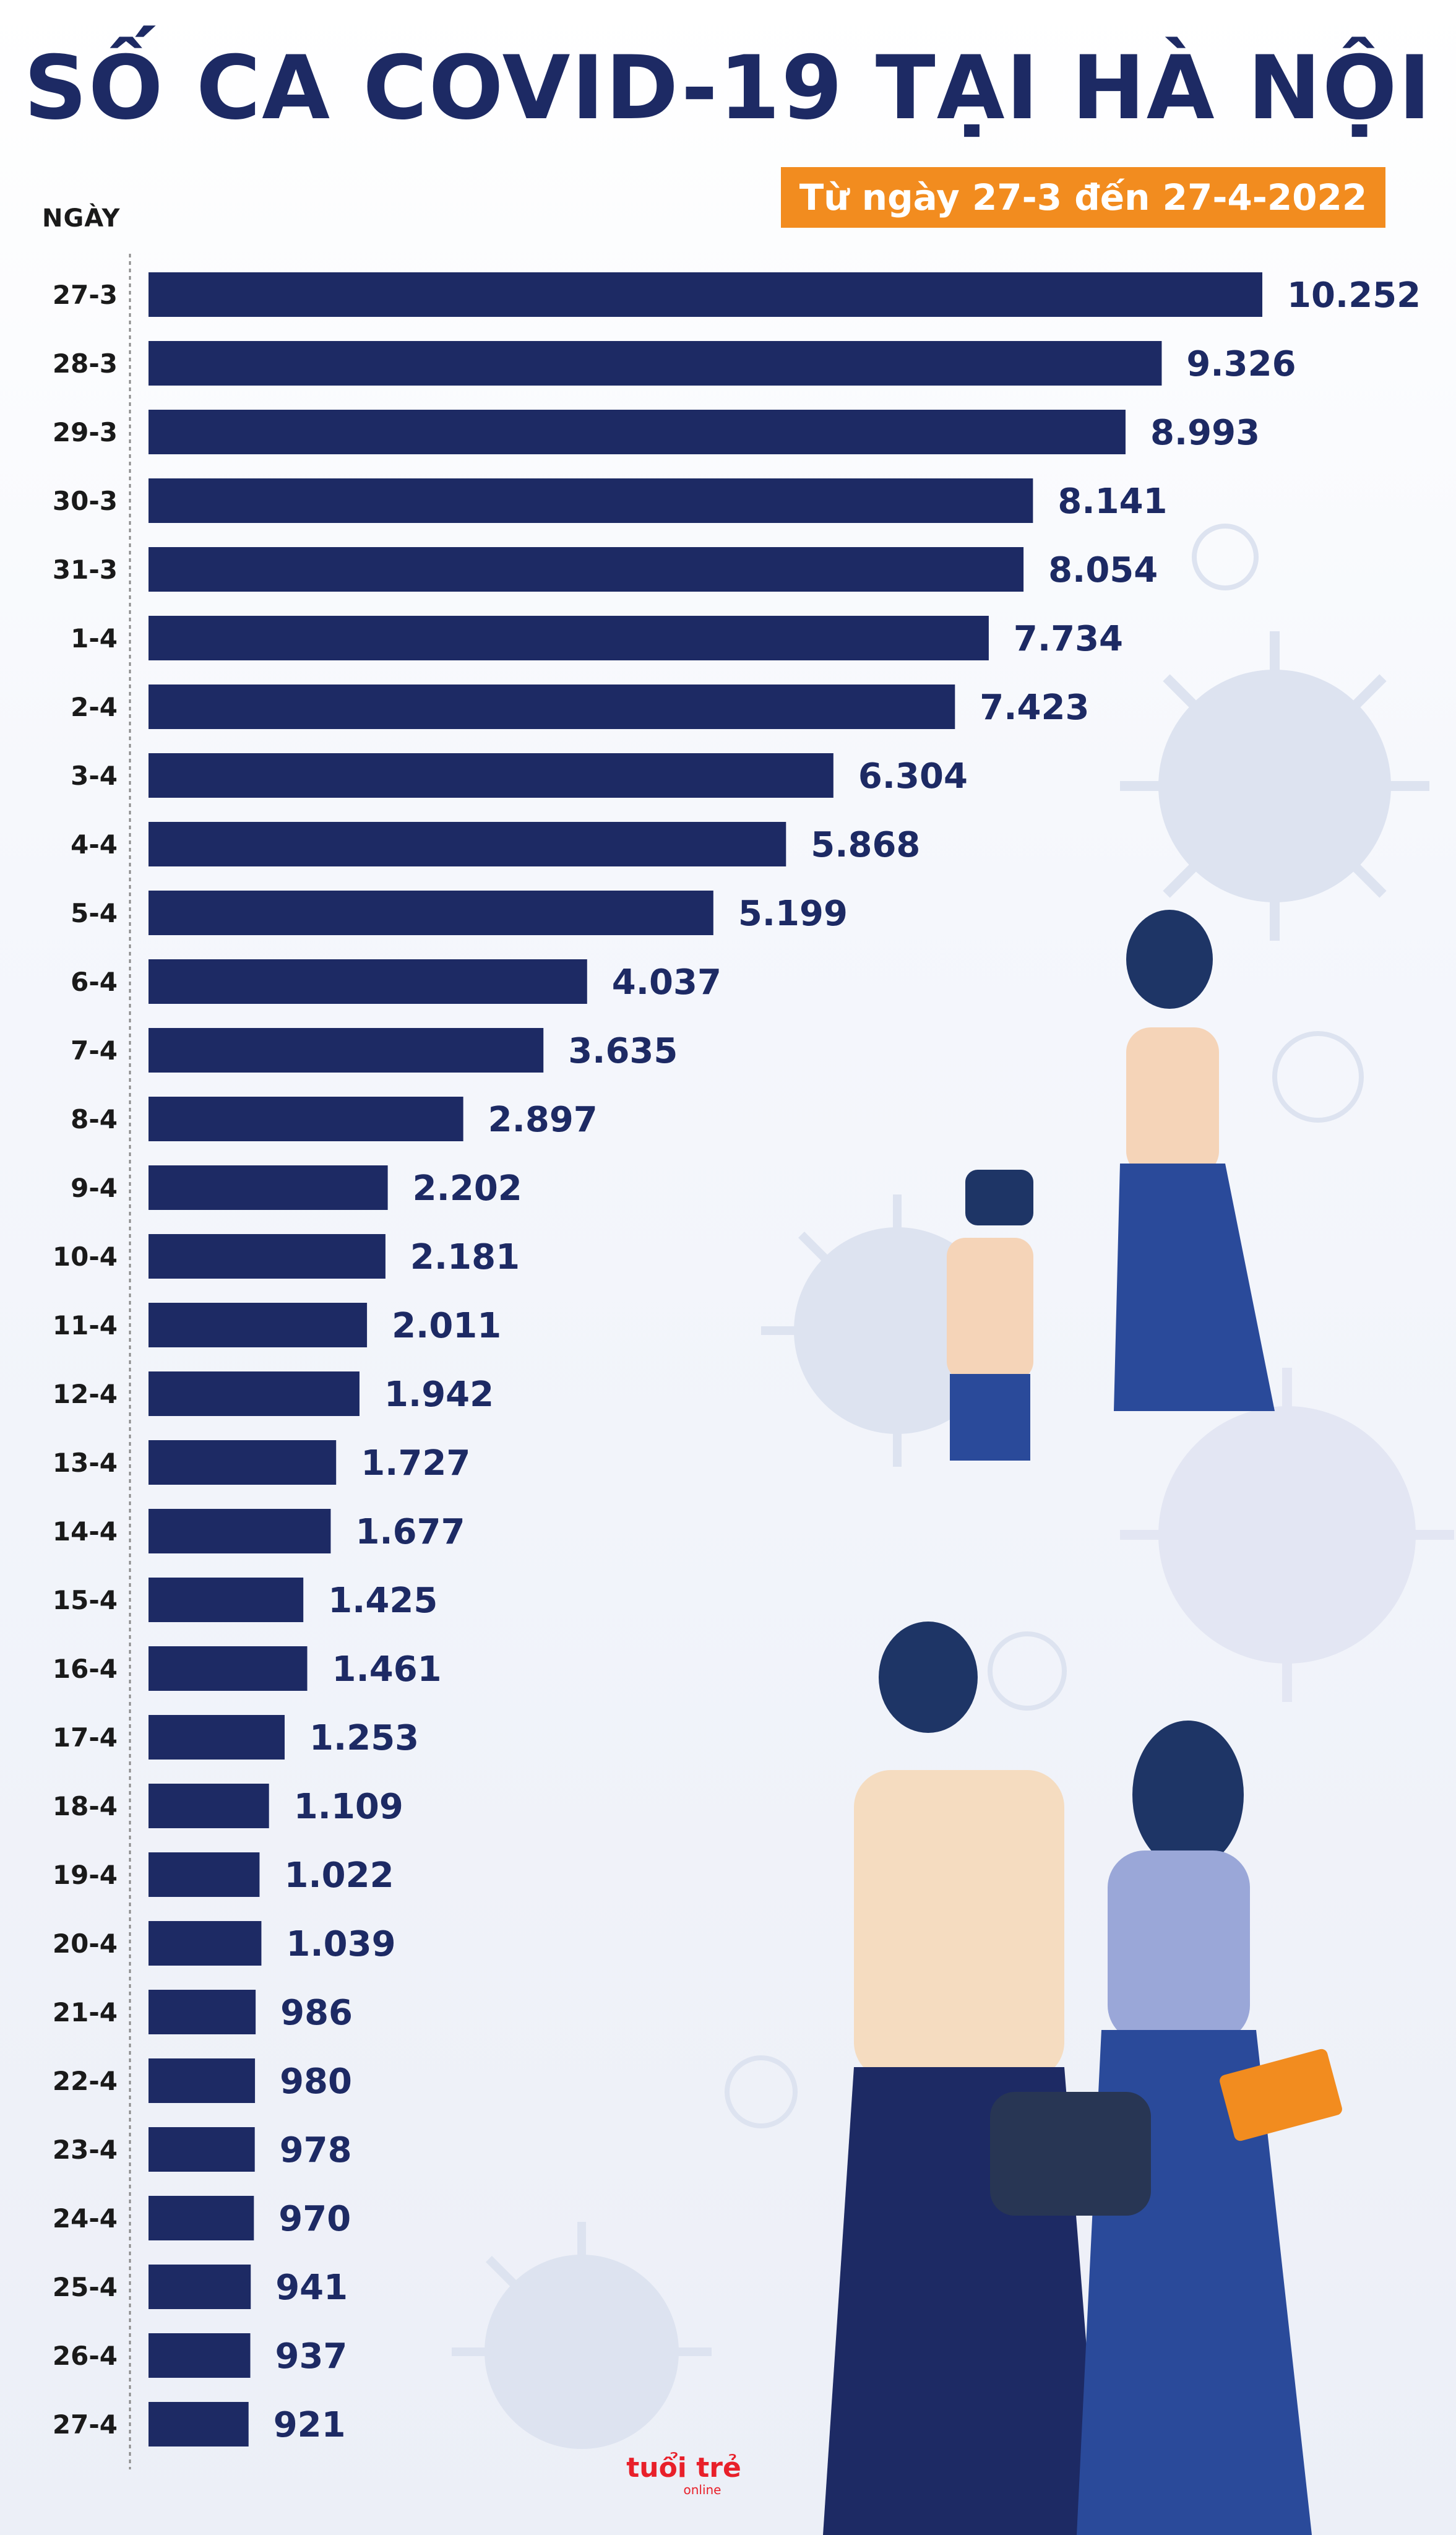  Describe the element at coordinates (439, 1395) in the screenshot. I see `value-label: 1.942` at that location.